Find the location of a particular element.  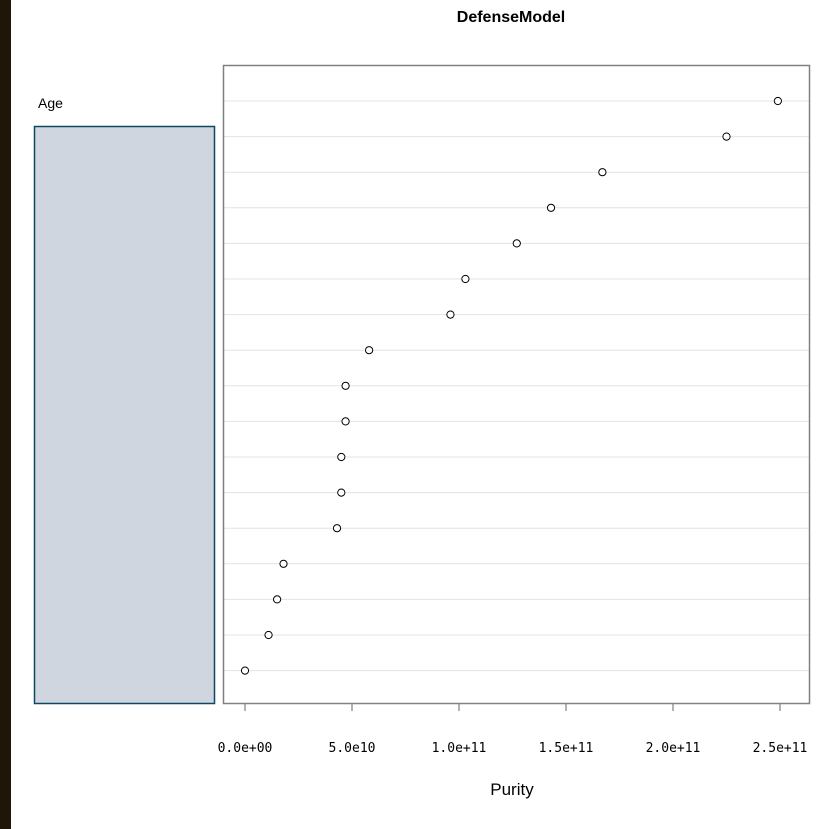

x-tick-label: 2.5e+11 is located at coordinates (780, 748).